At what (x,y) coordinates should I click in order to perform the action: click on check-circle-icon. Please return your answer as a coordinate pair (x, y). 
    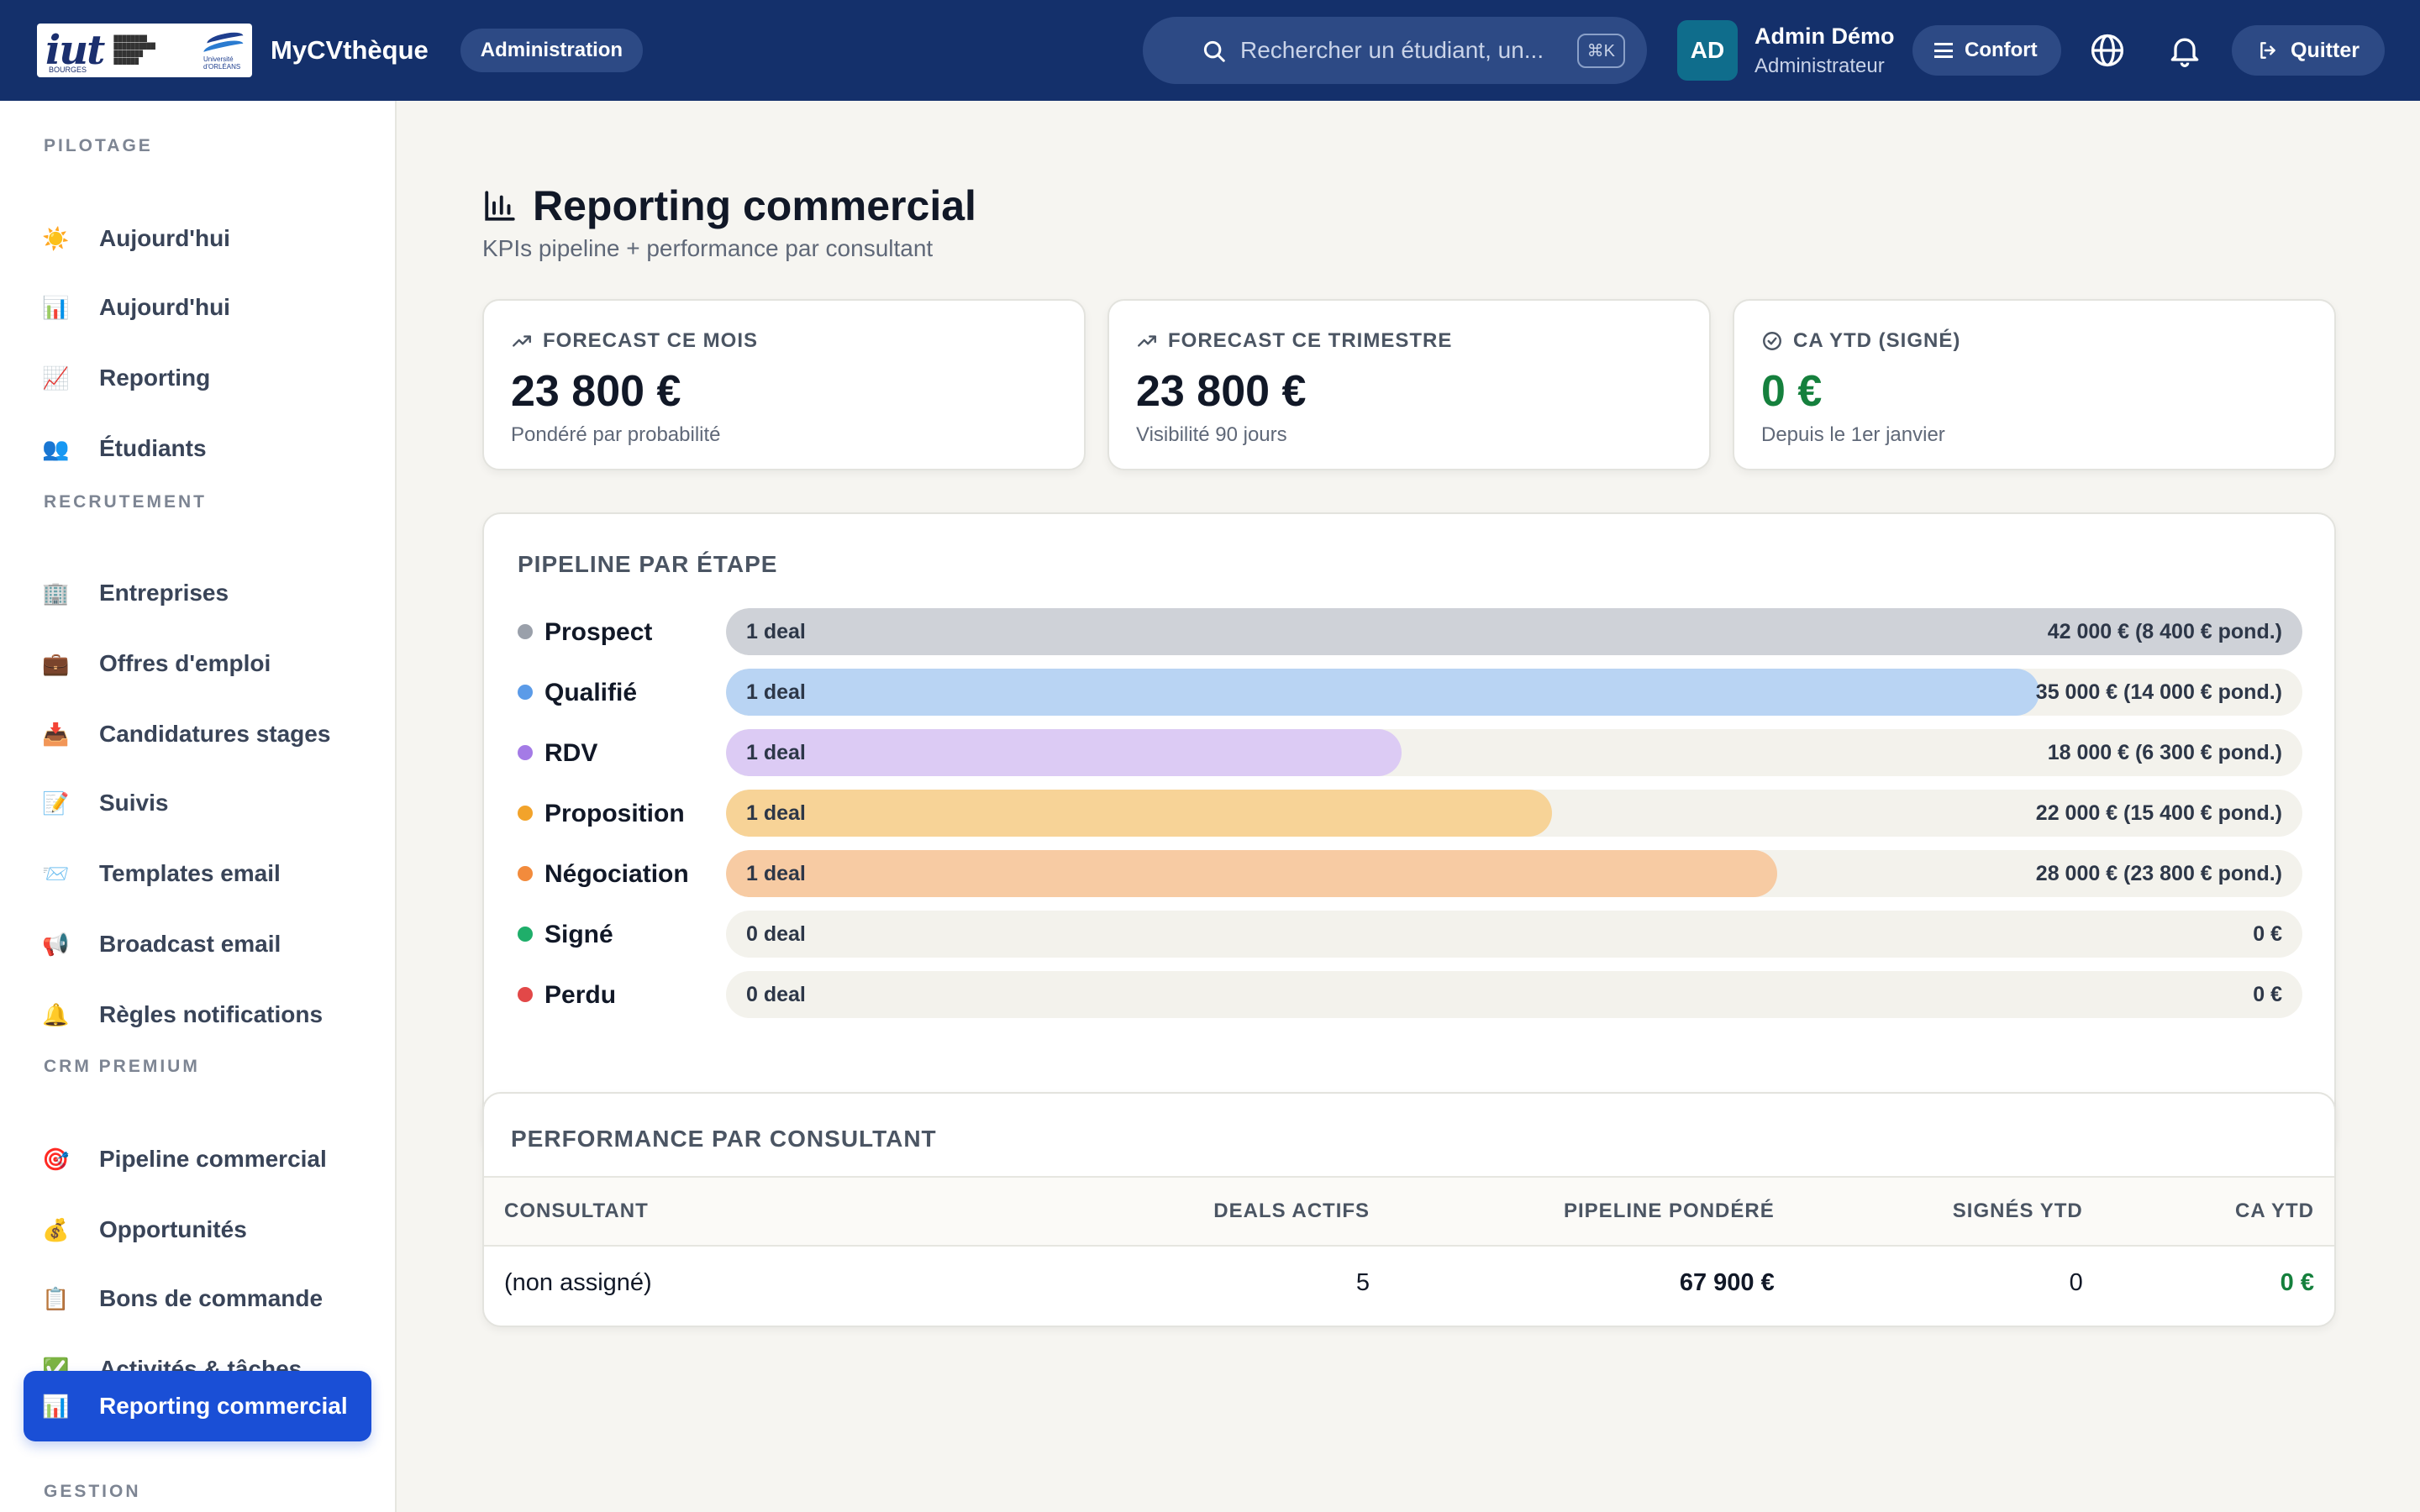
    Looking at the image, I should click on (1772, 341).